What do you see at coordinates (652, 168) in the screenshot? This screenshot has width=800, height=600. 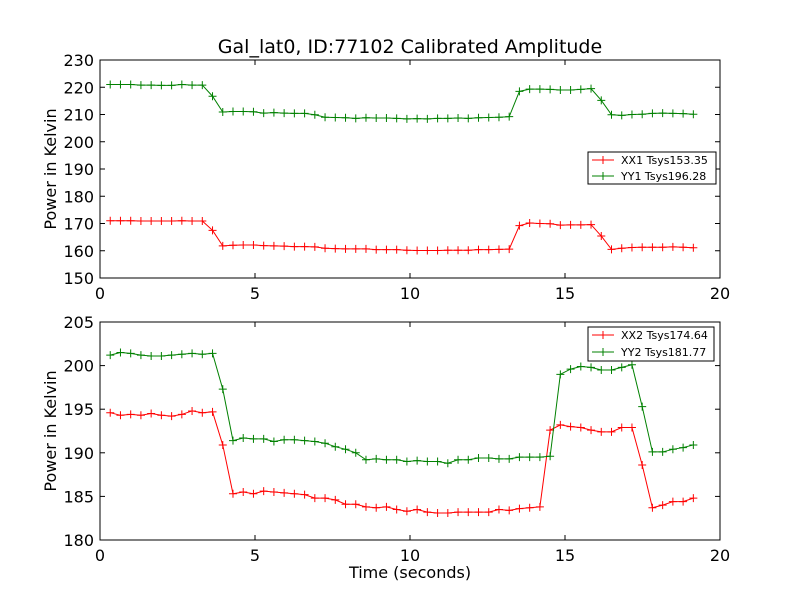 I see `top-legend-box` at bounding box center [652, 168].